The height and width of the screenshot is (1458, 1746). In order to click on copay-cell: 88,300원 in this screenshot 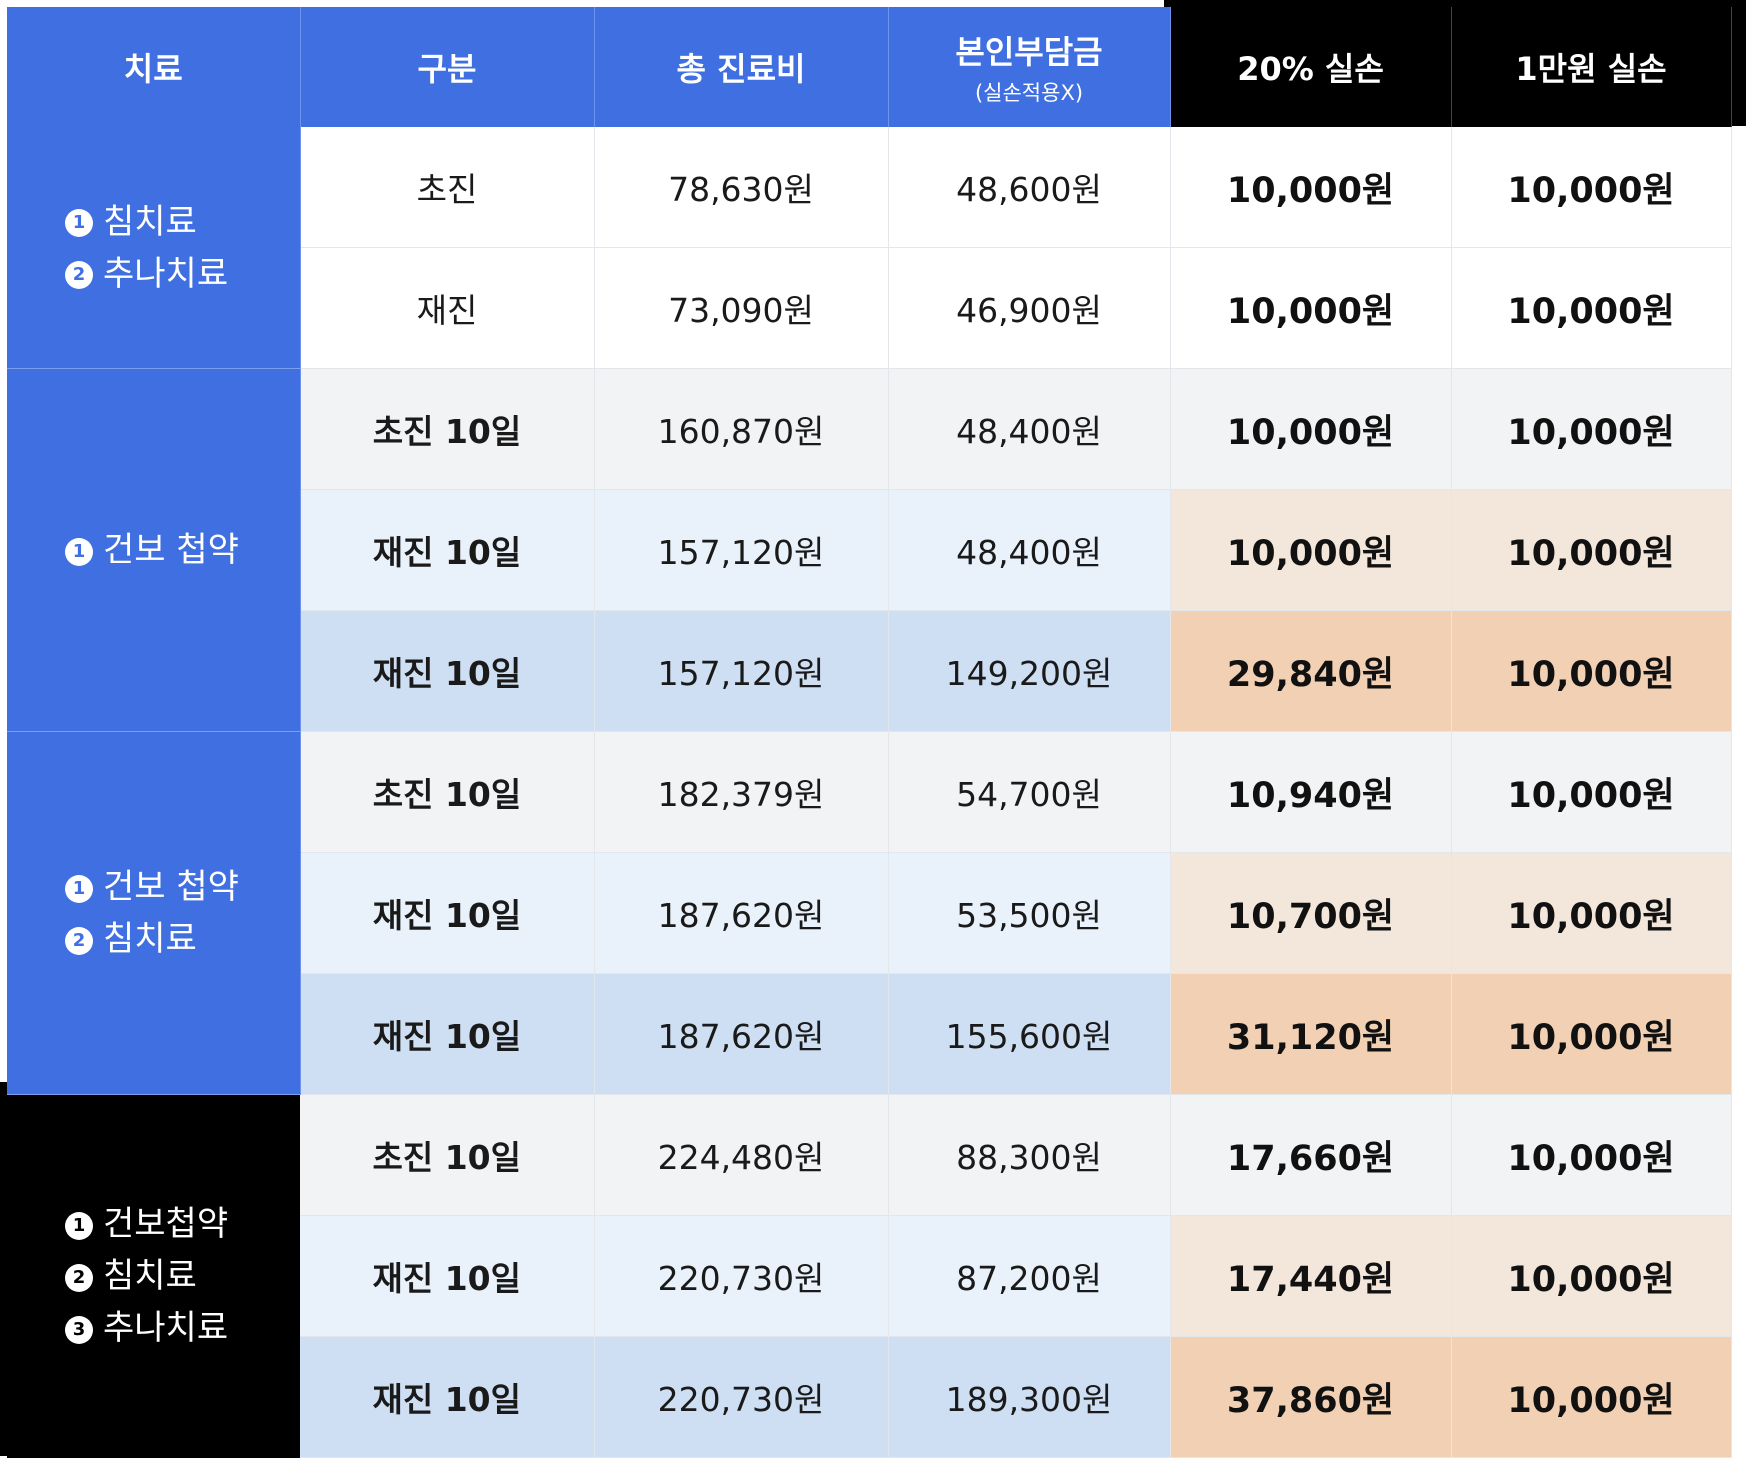, I will do `click(1029, 1155)`.